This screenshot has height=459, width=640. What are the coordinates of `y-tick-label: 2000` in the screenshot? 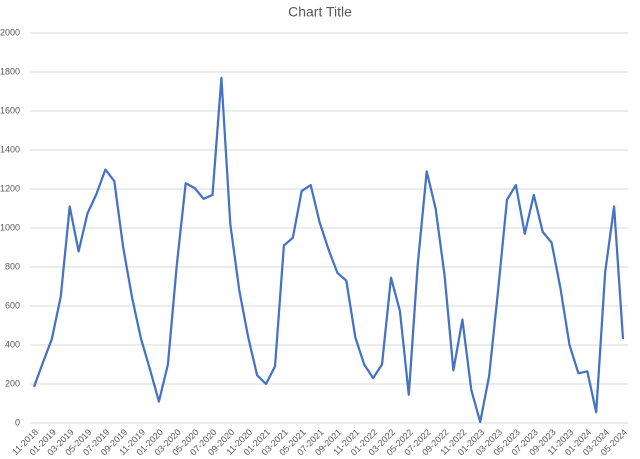 It's located at (10, 32).